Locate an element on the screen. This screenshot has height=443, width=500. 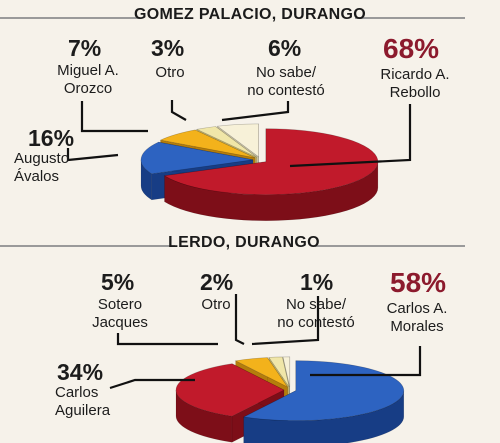
pct-no-sabe-1: 6% is located at coordinates (285, 48).